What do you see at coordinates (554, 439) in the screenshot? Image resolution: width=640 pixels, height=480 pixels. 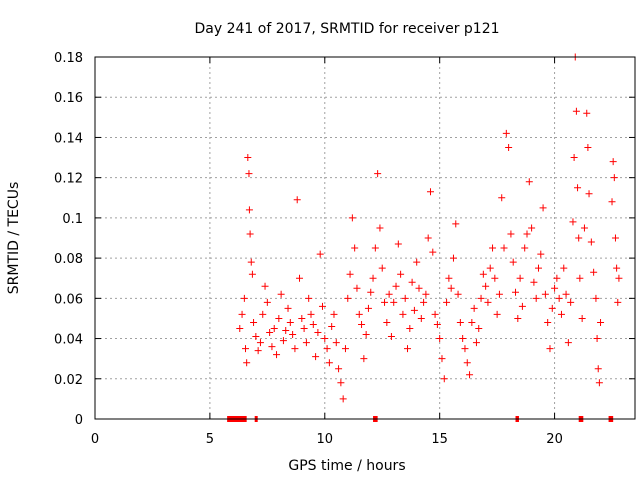 I see `x-tick-label: 20` at bounding box center [554, 439].